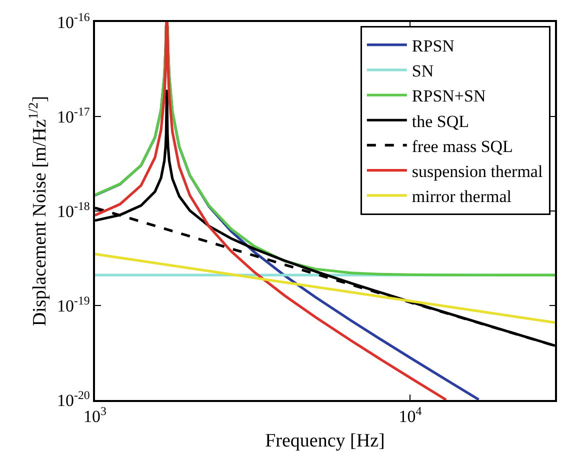 Image resolution: width=561 pixels, height=460 pixels. What do you see at coordinates (433, 46) in the screenshot?
I see `legend-label: RPSN` at bounding box center [433, 46].